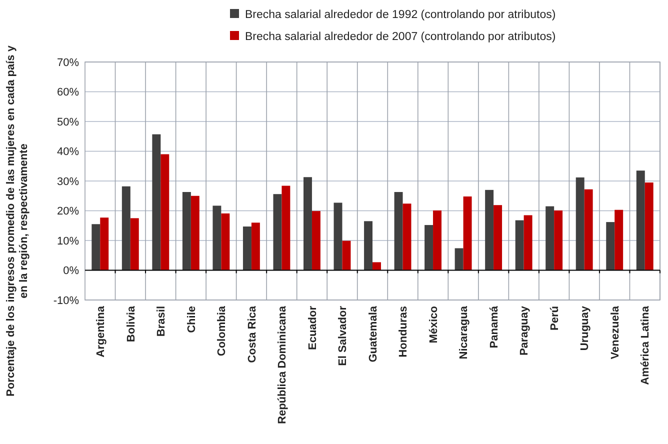 Image resolution: width=668 pixels, height=444 pixels. I want to click on x-tick-label: Venezuela, so click(615, 332).